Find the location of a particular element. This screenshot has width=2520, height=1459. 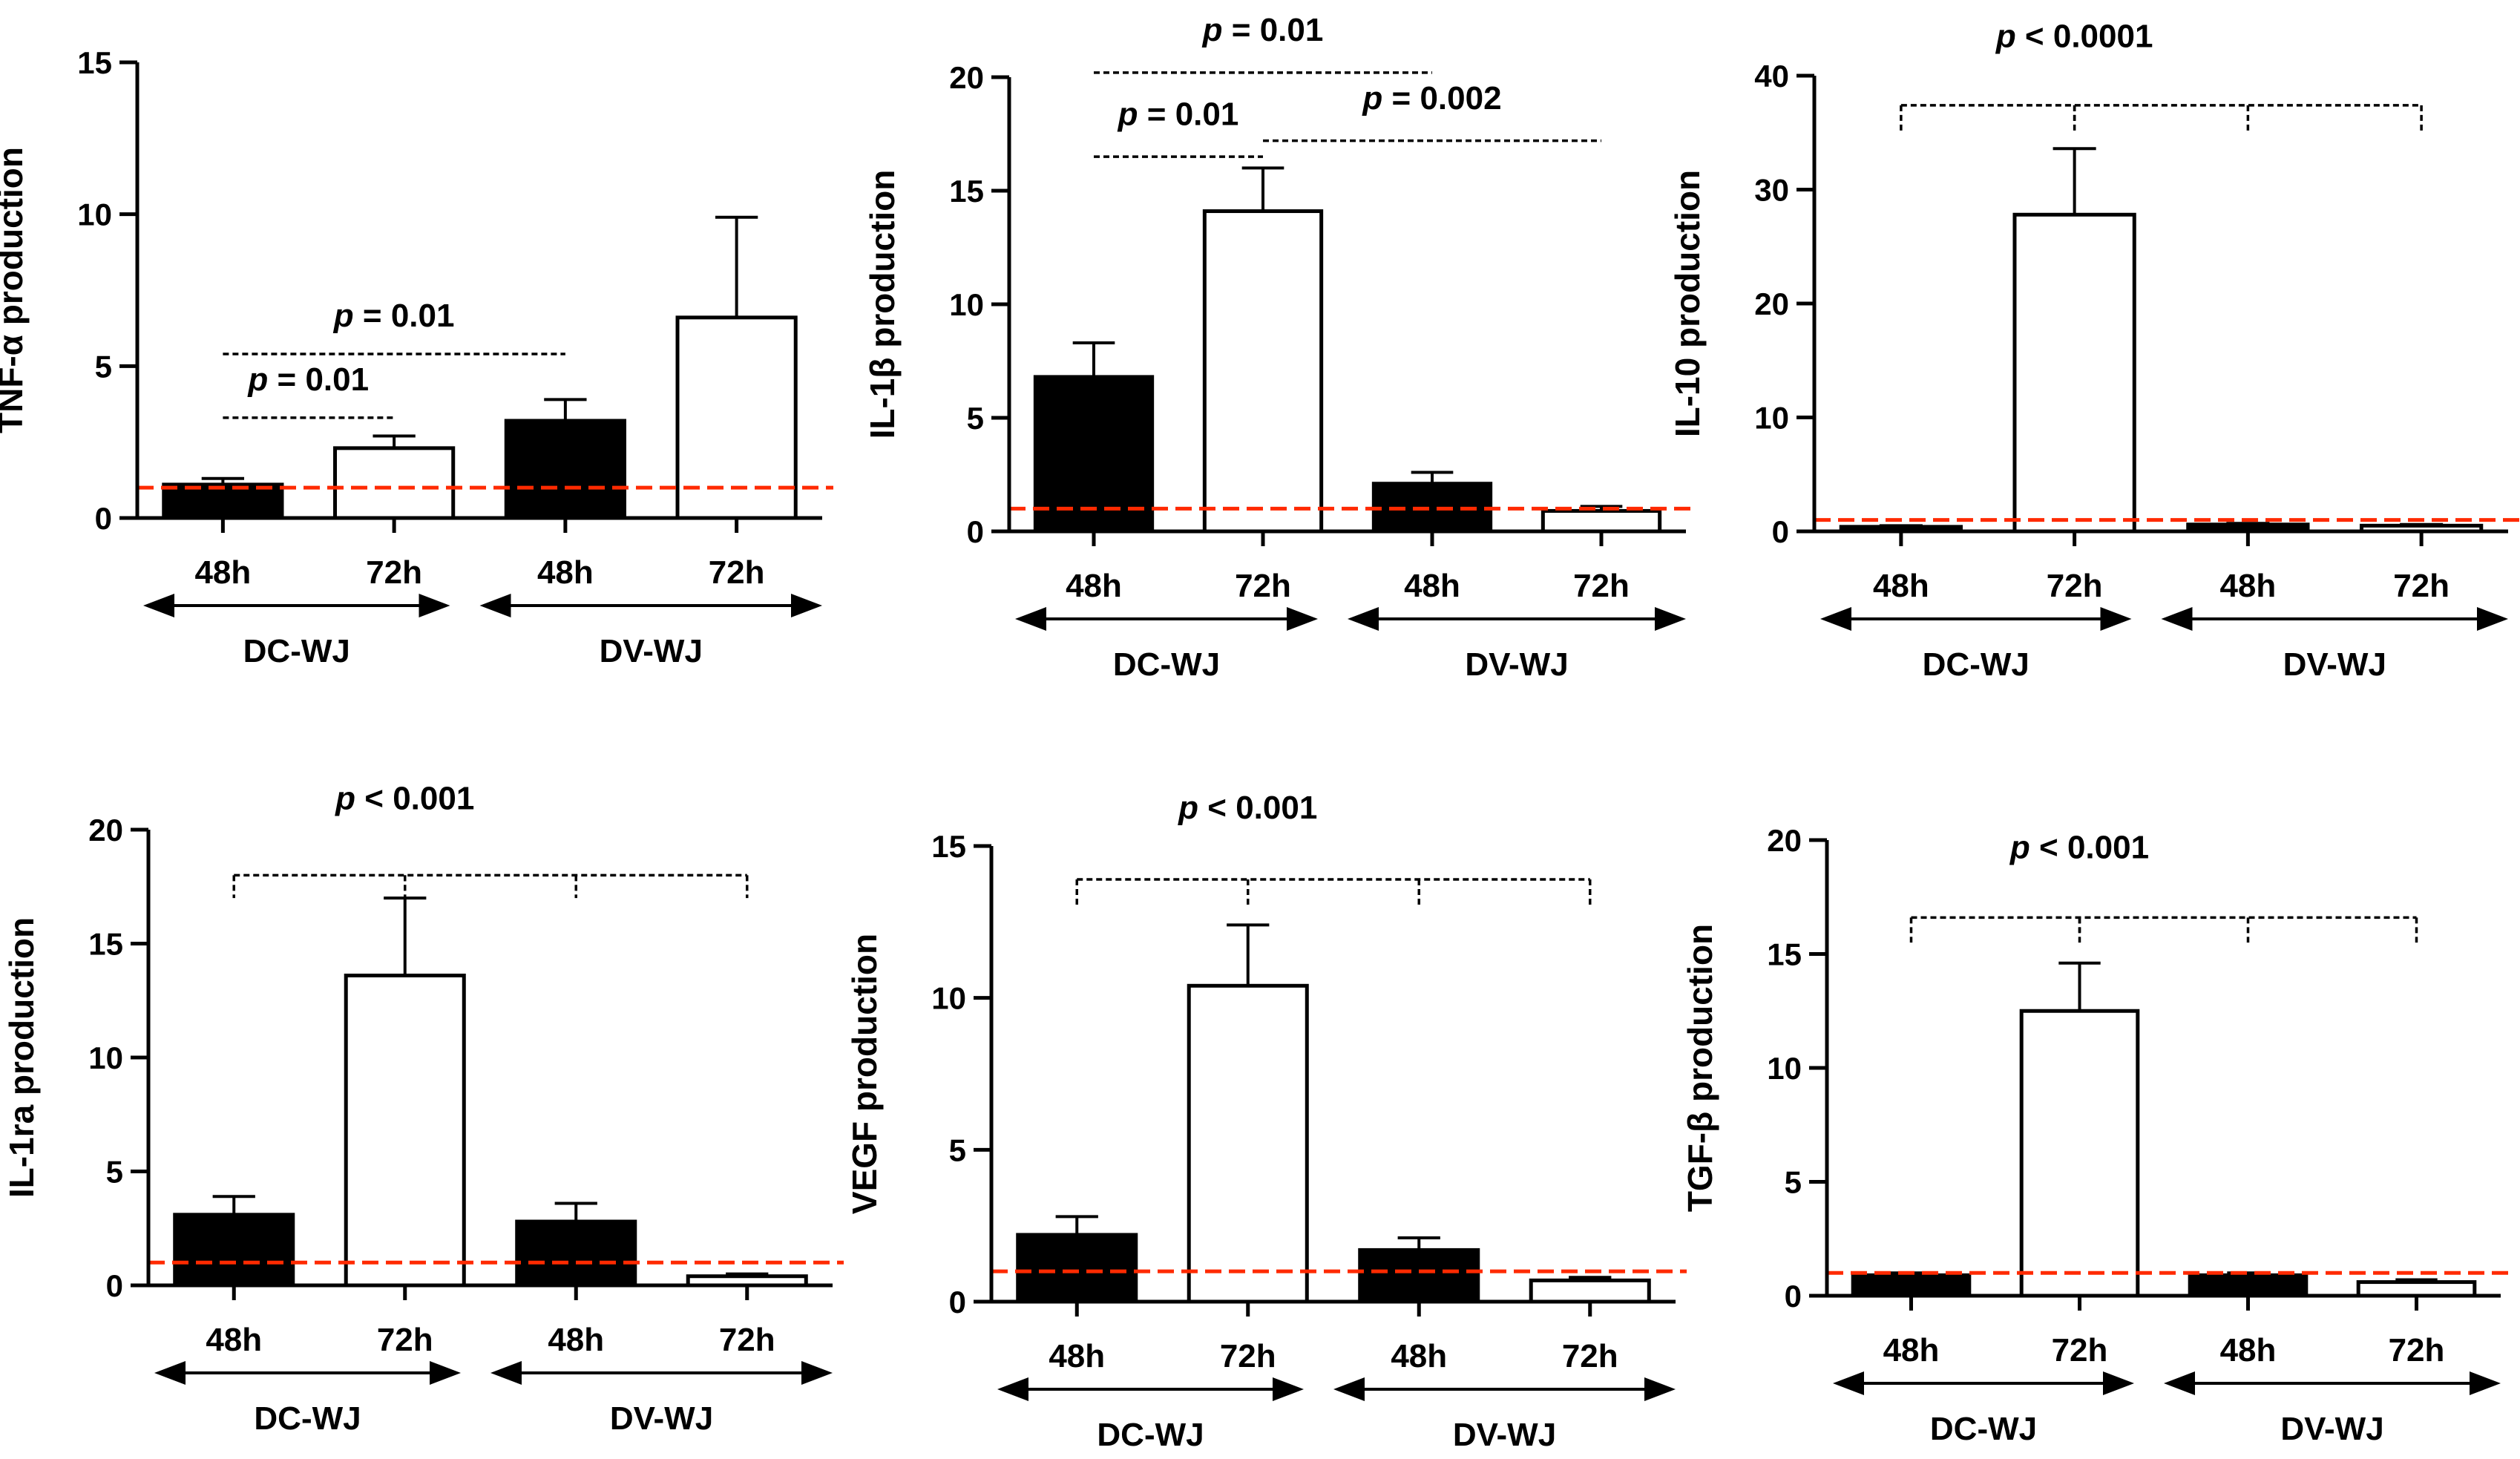

y-tick-label: 30 is located at coordinates (1772, 190).